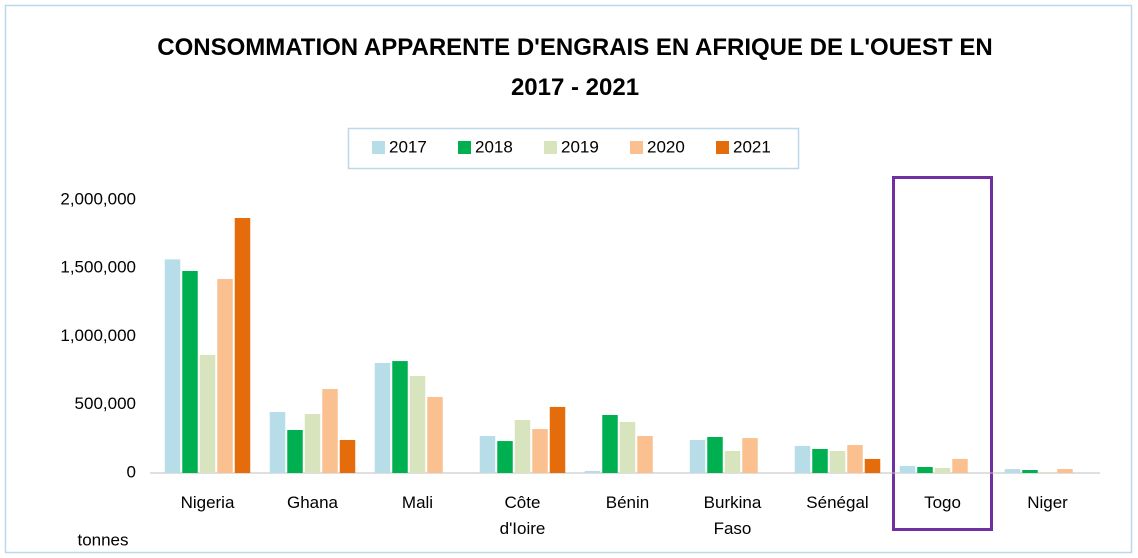 Image resolution: width=1138 pixels, height=558 pixels. What do you see at coordinates (408, 146) in the screenshot?
I see `legend-label: 2017` at bounding box center [408, 146].